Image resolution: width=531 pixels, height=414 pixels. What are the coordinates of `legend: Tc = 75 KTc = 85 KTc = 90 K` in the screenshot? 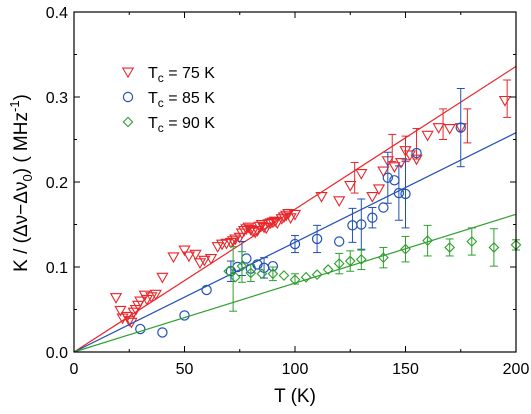 It's located at (168, 100).